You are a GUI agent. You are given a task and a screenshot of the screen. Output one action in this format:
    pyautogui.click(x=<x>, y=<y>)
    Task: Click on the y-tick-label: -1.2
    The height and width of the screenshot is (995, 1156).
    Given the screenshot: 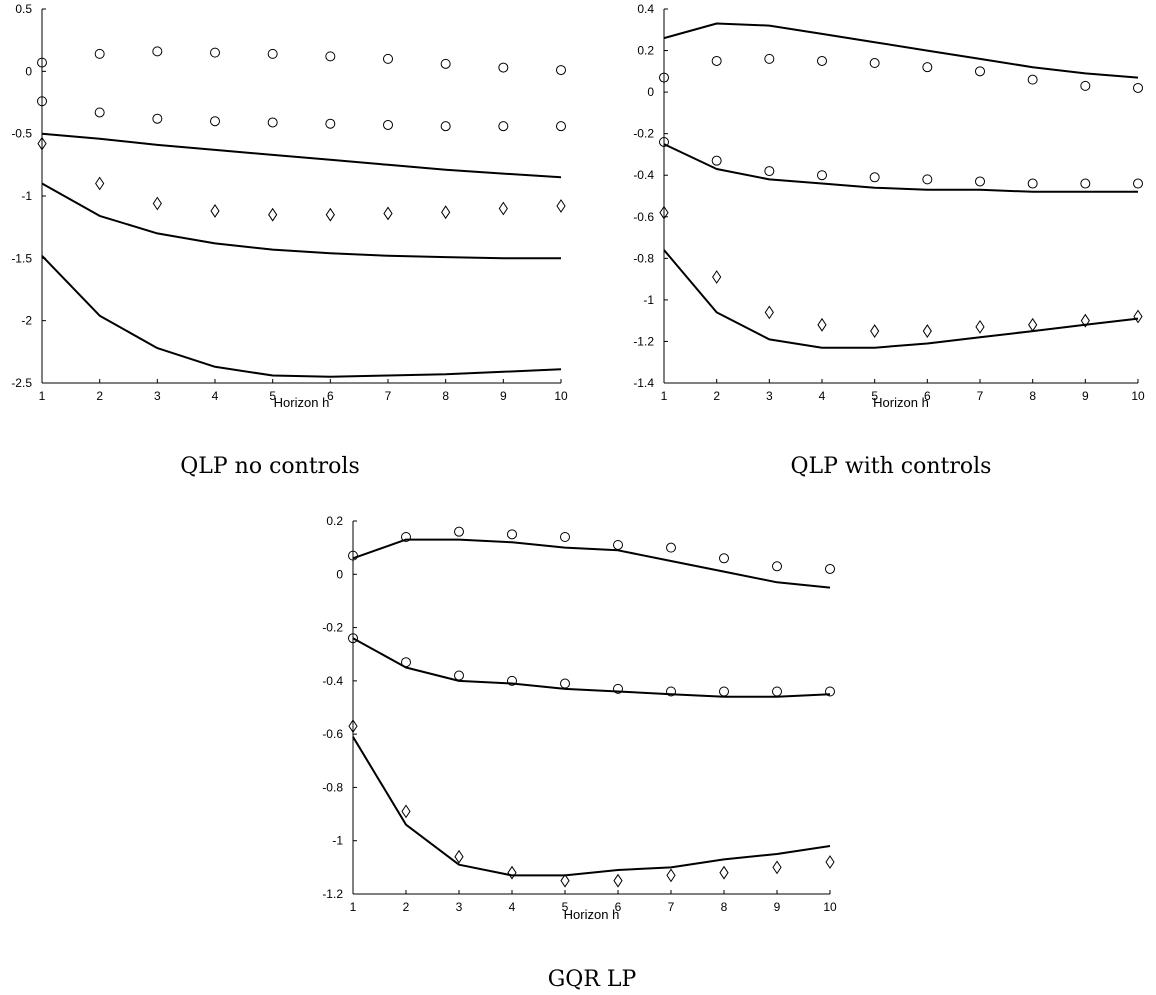 What is the action you would take?
    pyautogui.click(x=332, y=894)
    